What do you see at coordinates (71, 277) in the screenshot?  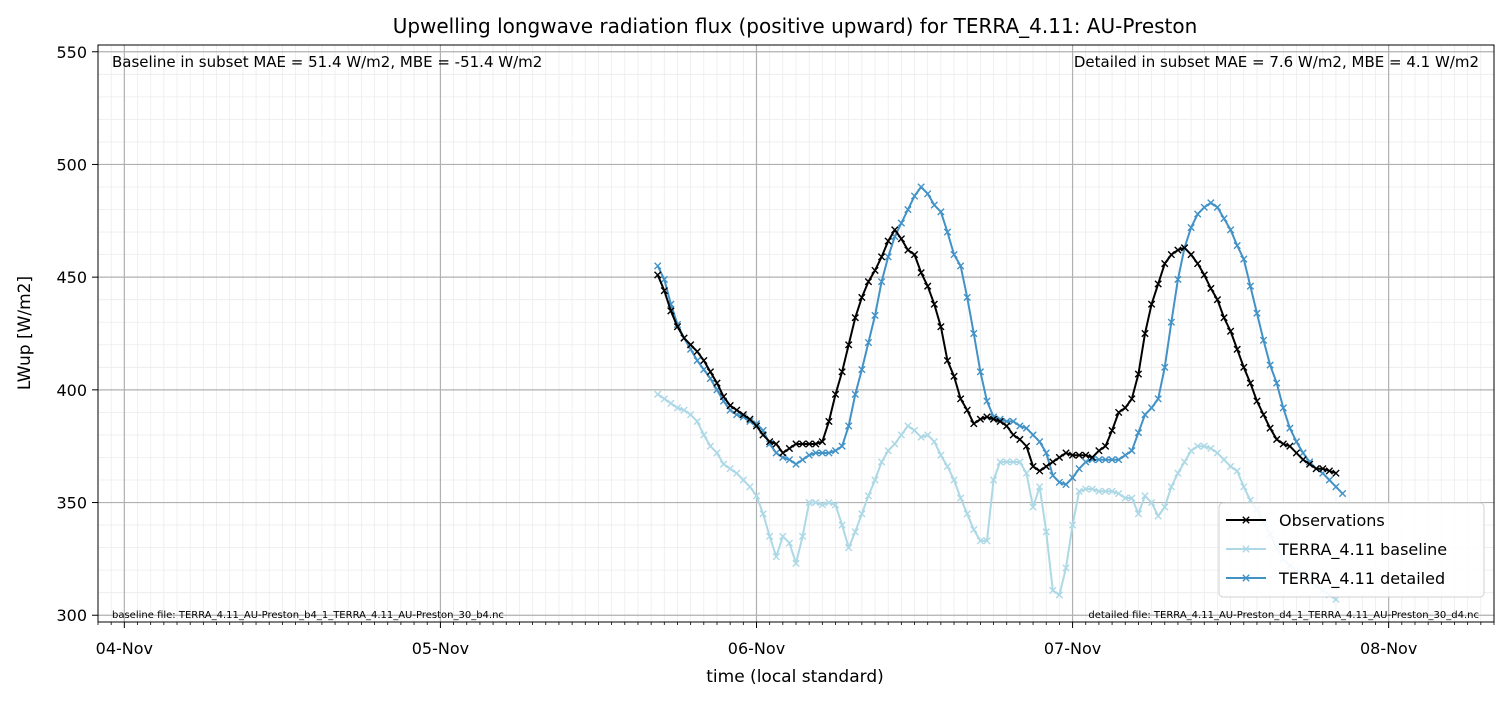 I see `y-tick-label: 450` at bounding box center [71, 277].